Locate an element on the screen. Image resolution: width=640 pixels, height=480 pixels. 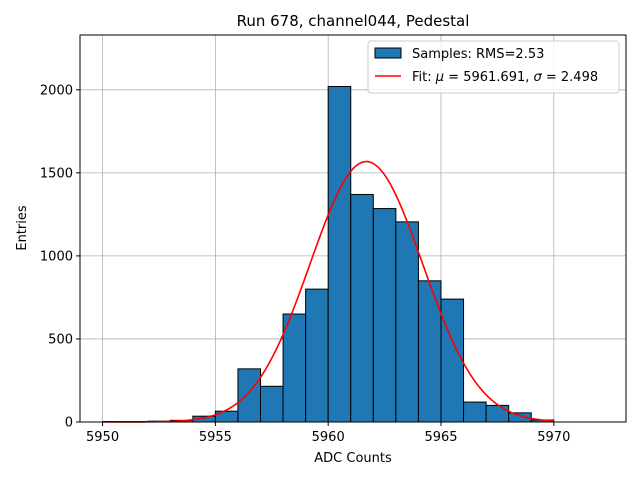
y-tick-label: 500 is located at coordinates (60, 339).